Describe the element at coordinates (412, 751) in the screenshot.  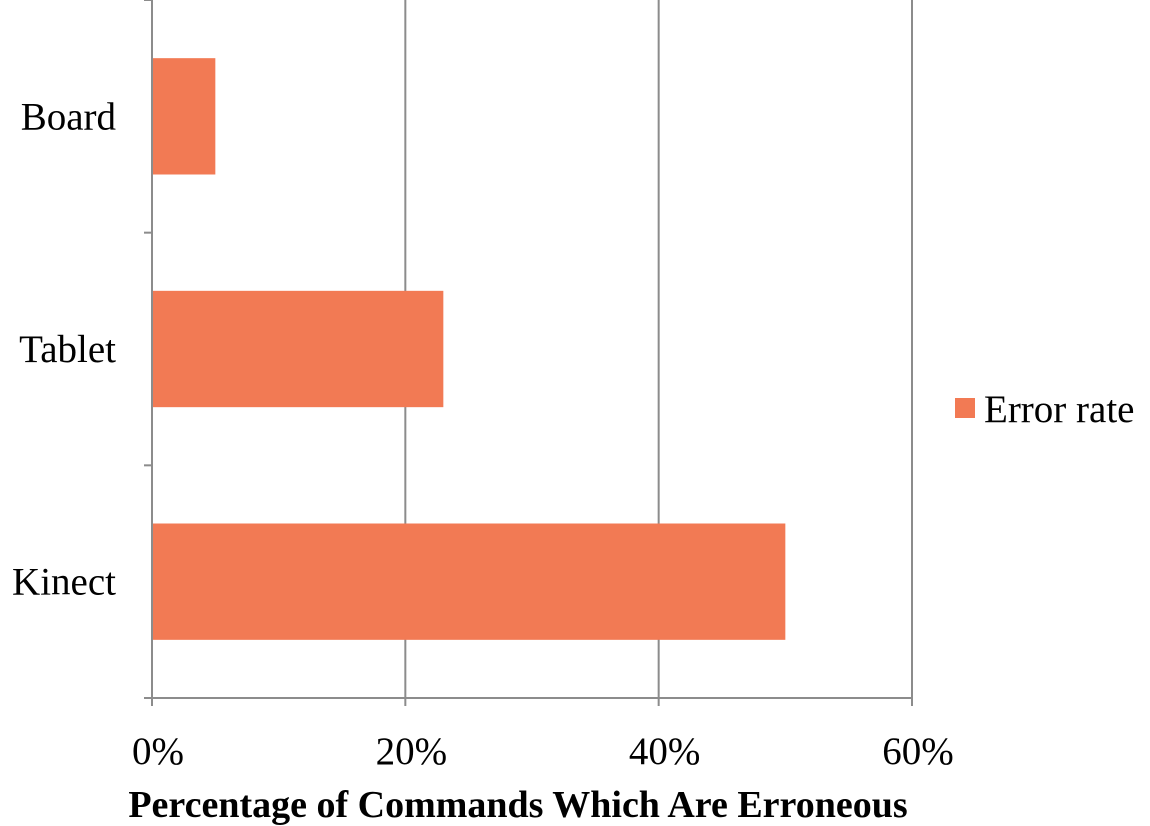
I see `x-tick-label: 20%` at that location.